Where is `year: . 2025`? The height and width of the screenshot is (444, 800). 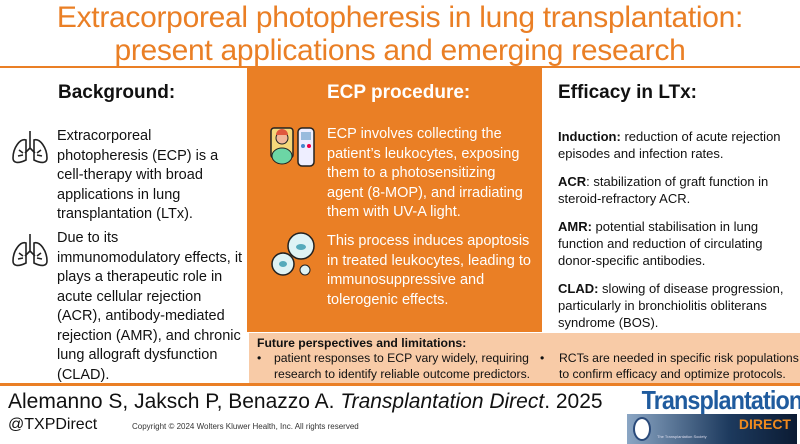
year: . 2025 is located at coordinates (573, 401).